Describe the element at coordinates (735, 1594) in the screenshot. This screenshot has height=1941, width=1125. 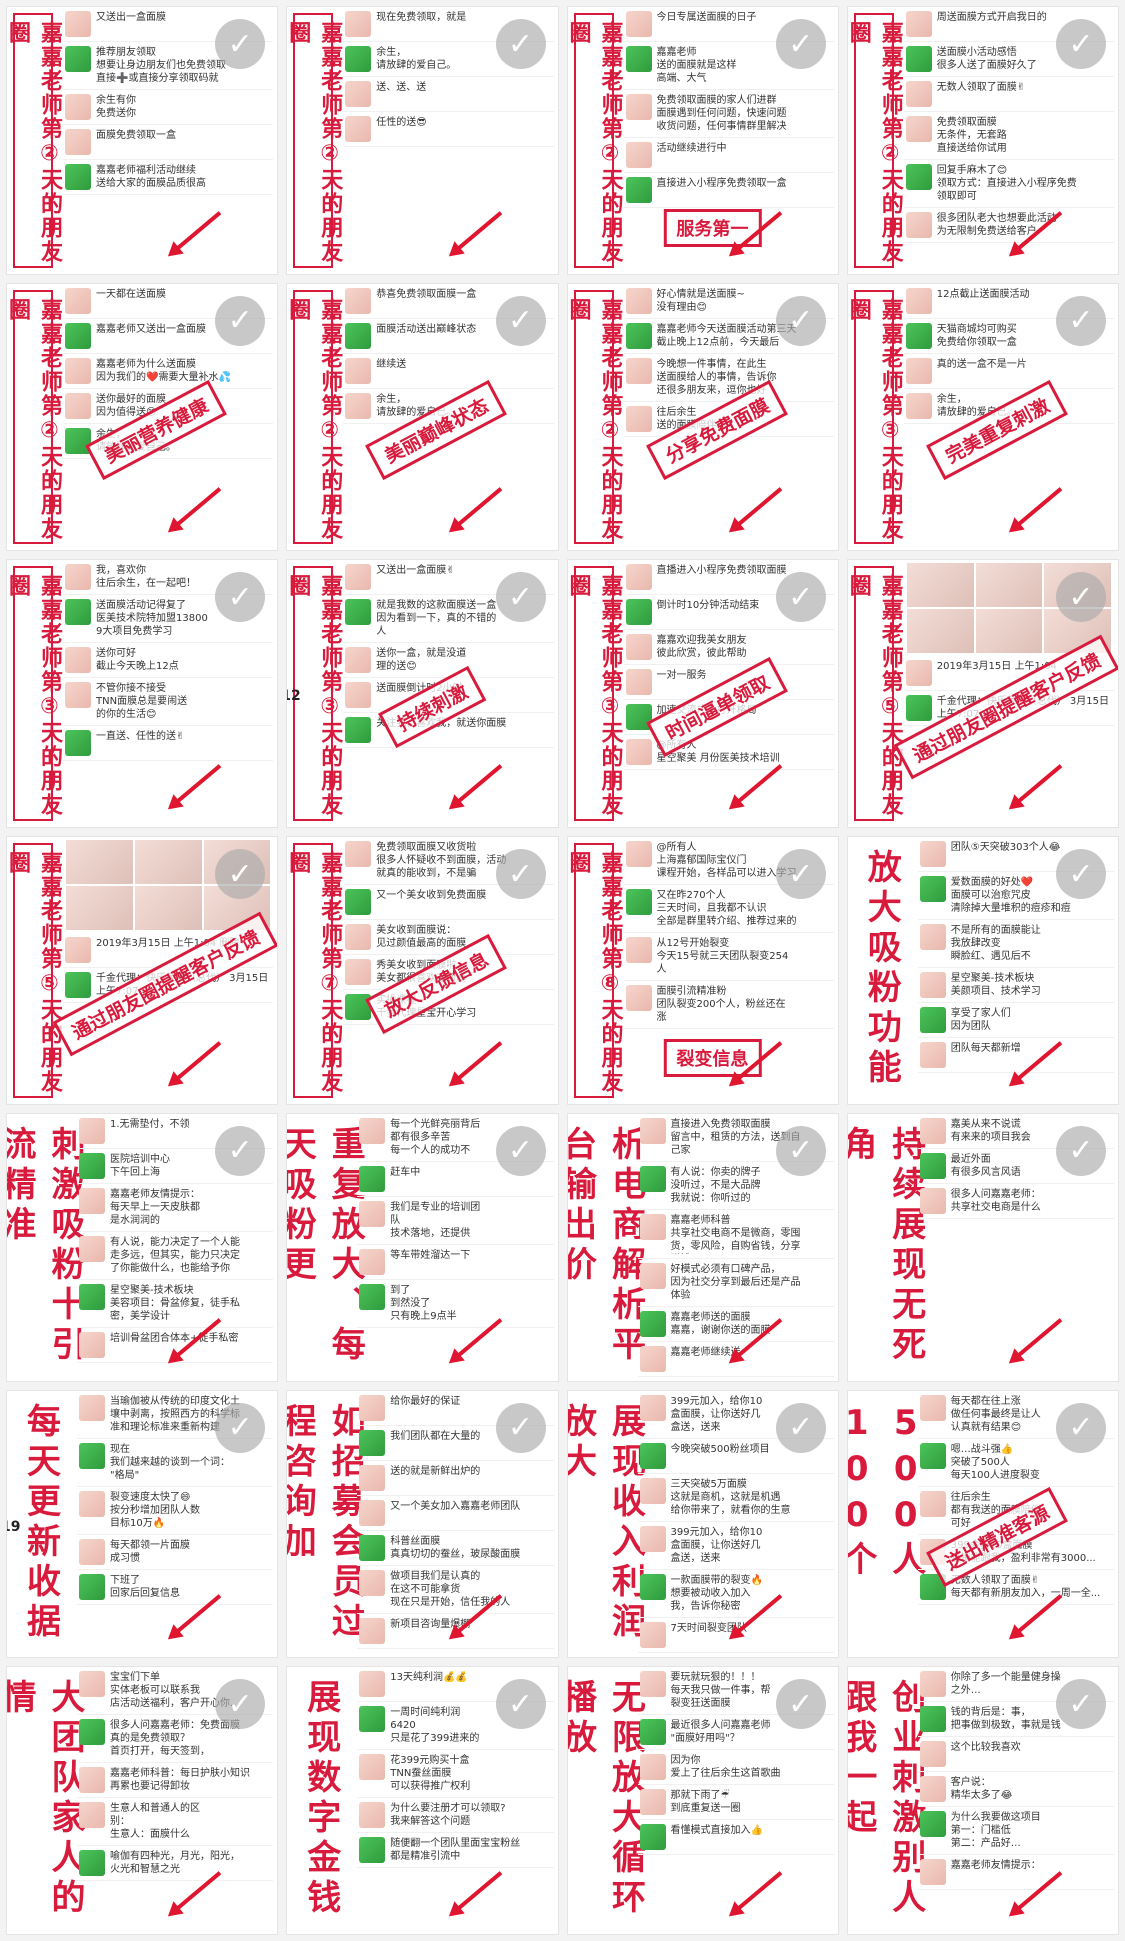
I see `feed-post: 一款面膜带的裂变🔥 想要被动收入加入 我，告诉你秘密` at that location.